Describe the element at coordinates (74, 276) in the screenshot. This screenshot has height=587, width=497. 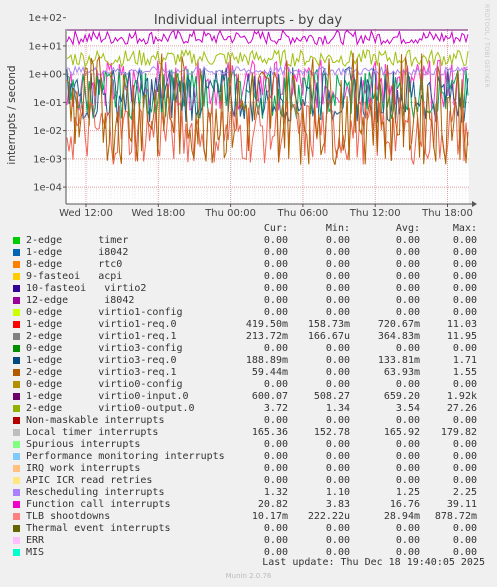
I see `legend-label: 9-fasteoi acpi` at that location.